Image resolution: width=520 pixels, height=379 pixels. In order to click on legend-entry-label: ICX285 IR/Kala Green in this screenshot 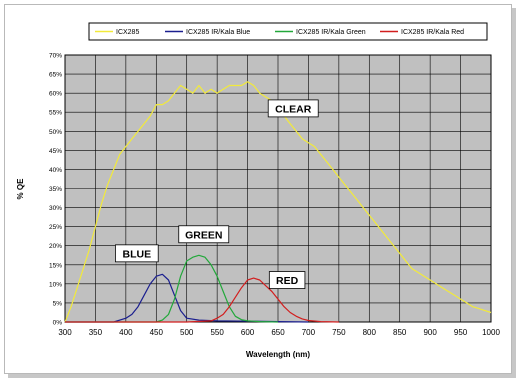, I will do `click(331, 32)`.